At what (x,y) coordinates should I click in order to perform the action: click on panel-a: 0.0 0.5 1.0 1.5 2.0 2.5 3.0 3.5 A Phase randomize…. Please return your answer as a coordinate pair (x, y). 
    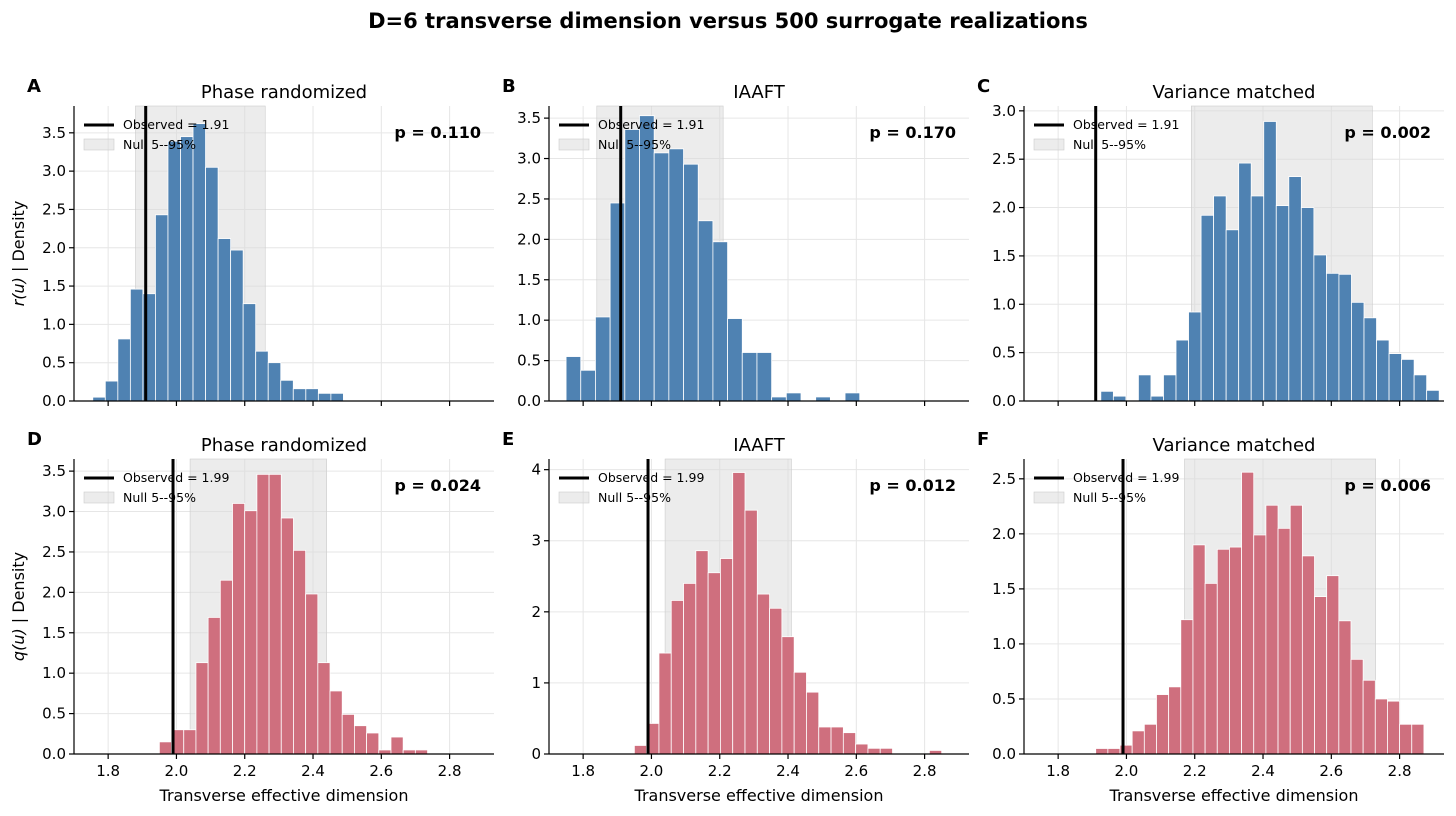
    Looking at the image, I should click on (251, 243).